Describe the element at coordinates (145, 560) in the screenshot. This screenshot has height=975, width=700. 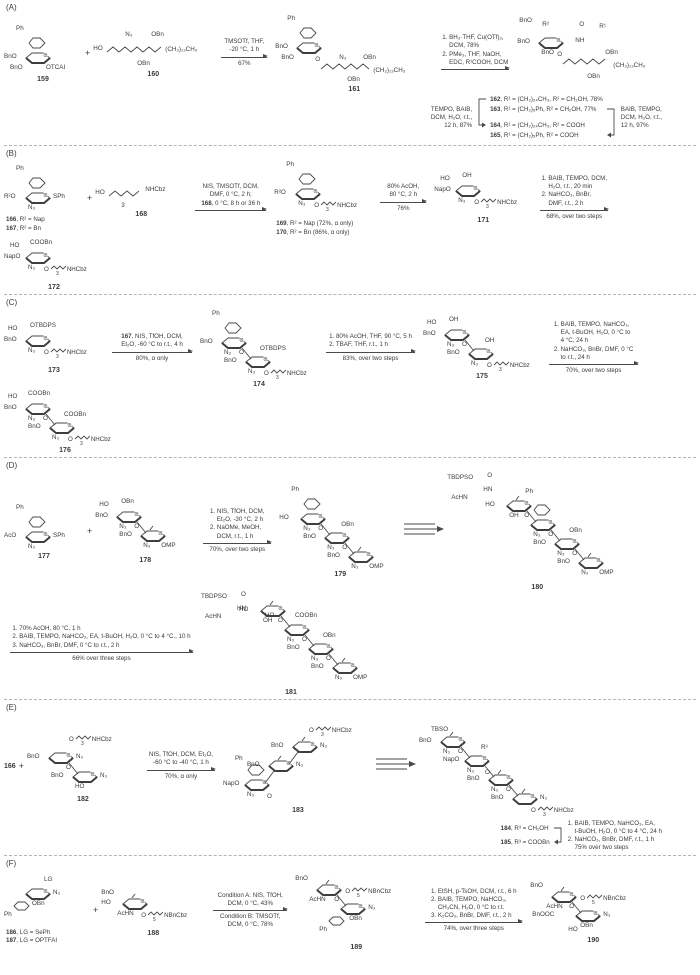
I see `compound-number: 178` at that location.